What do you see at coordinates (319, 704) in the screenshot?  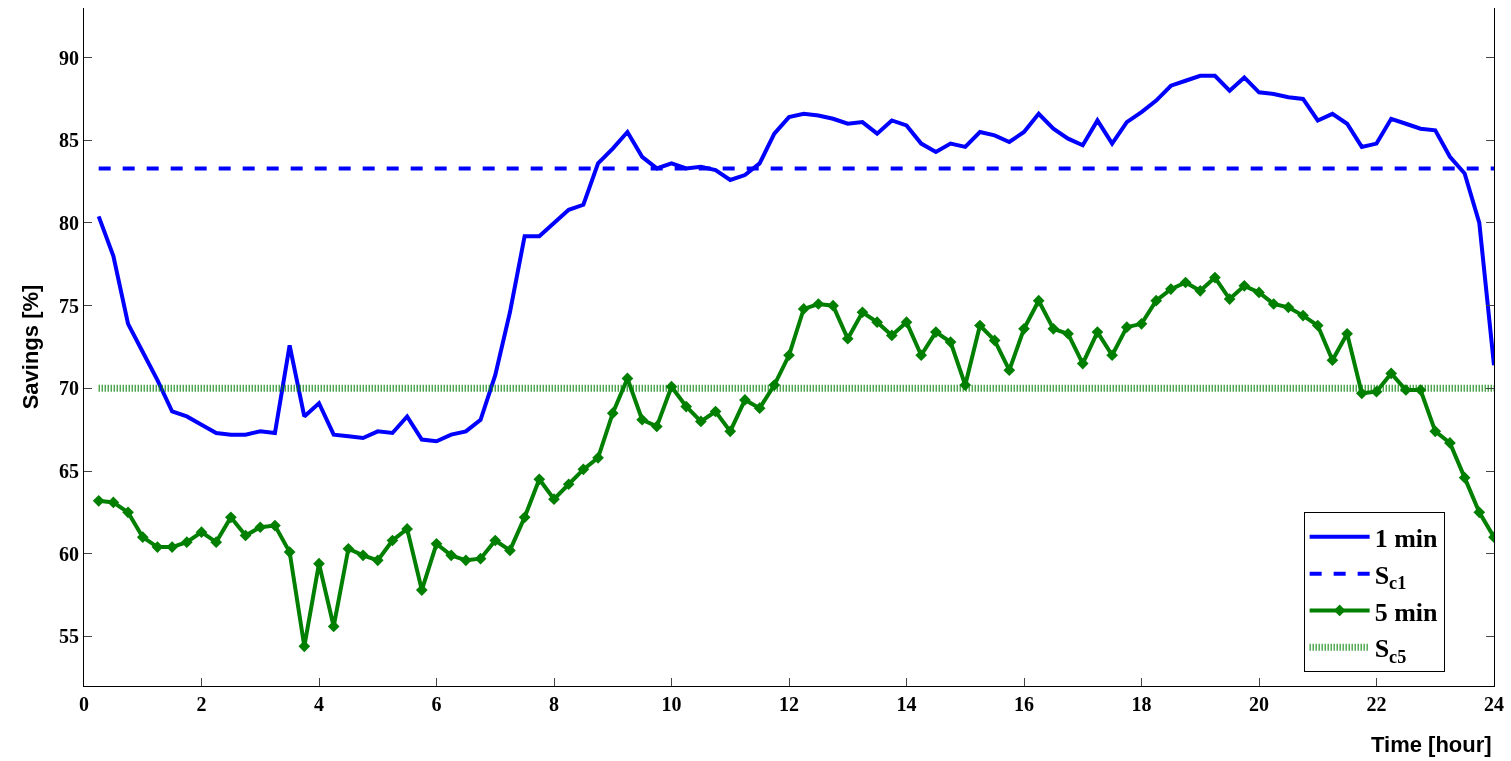 I see `x-tick-label: 4` at bounding box center [319, 704].